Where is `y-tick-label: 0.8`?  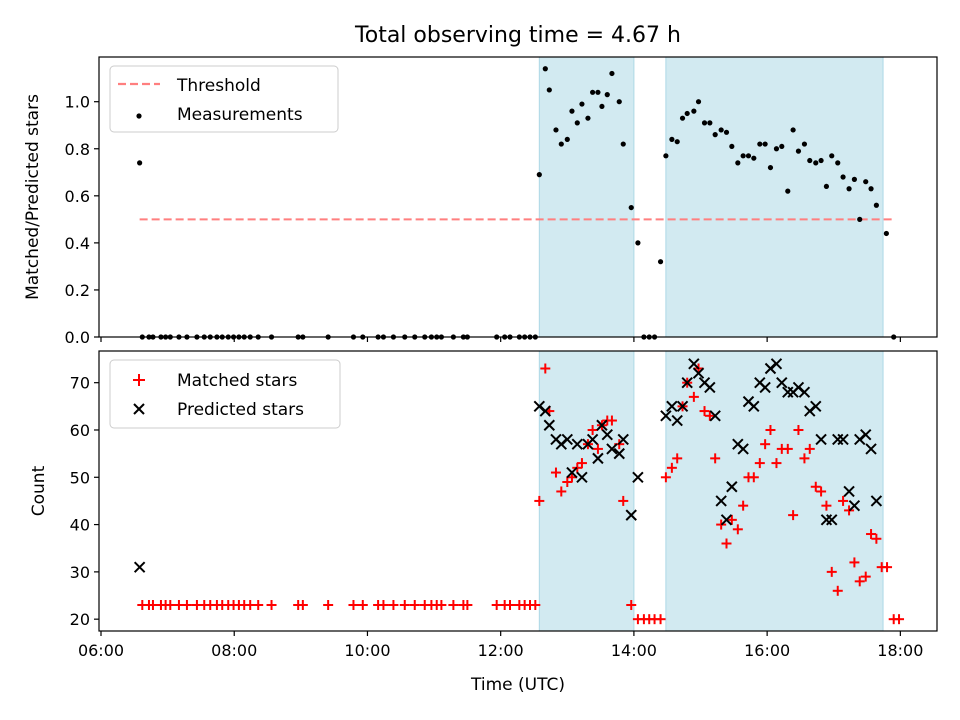
y-tick-label: 0.8 is located at coordinates (77, 149).